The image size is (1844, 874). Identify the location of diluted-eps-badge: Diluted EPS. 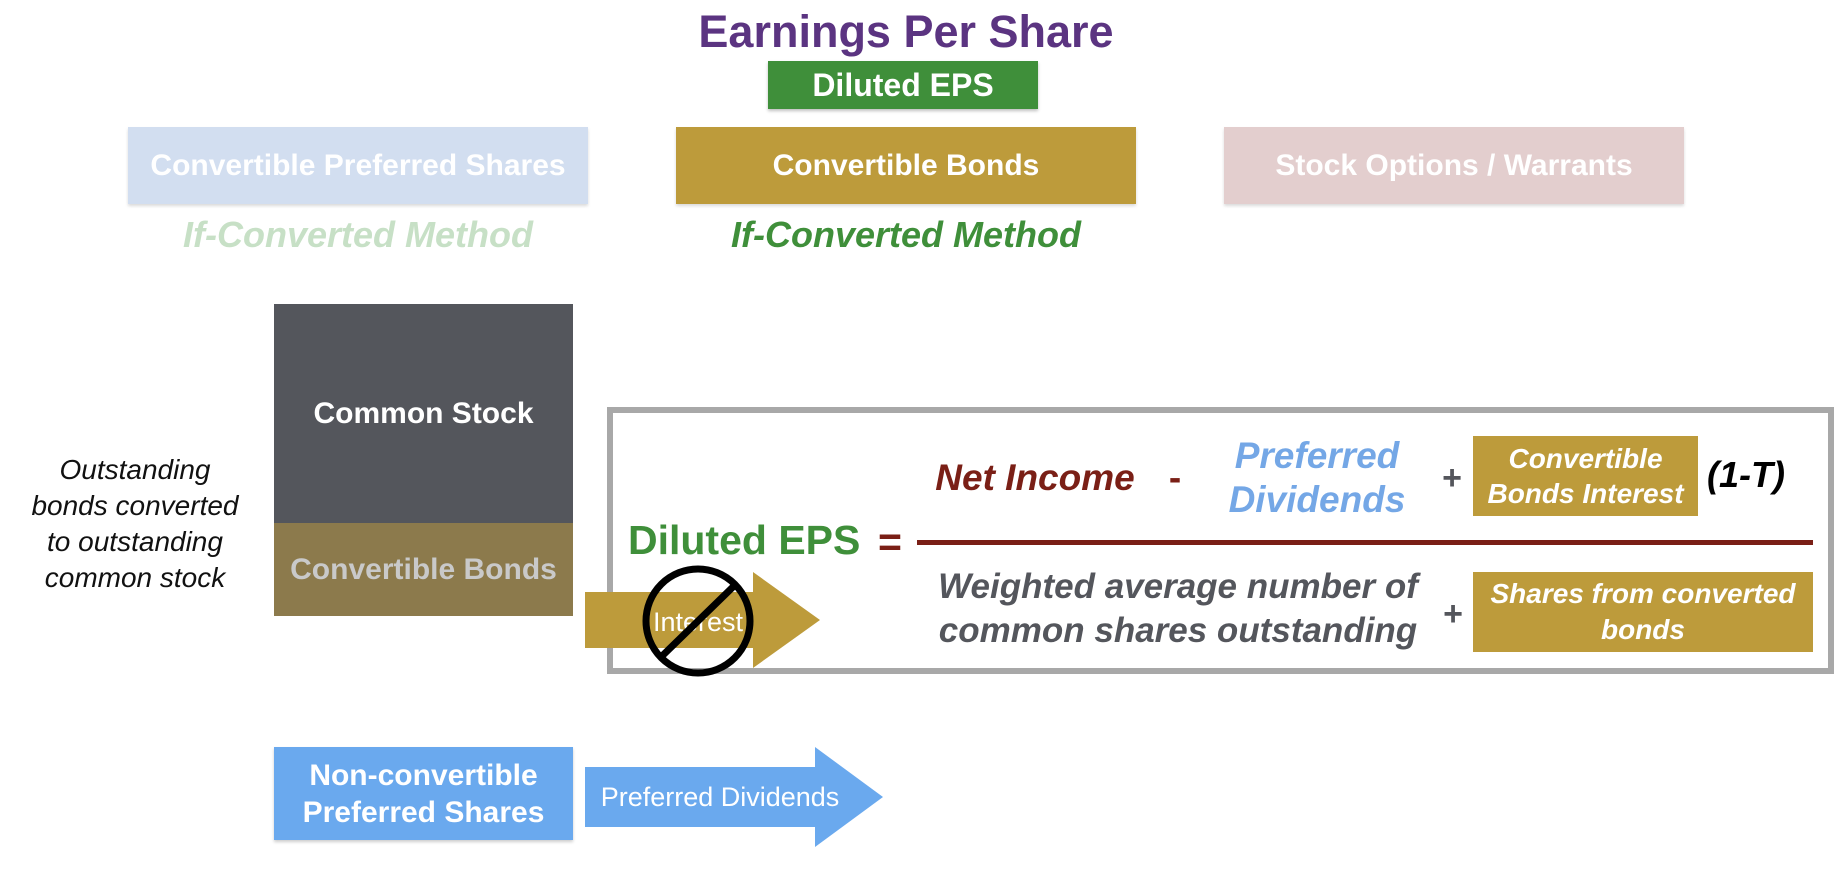
(903, 85).